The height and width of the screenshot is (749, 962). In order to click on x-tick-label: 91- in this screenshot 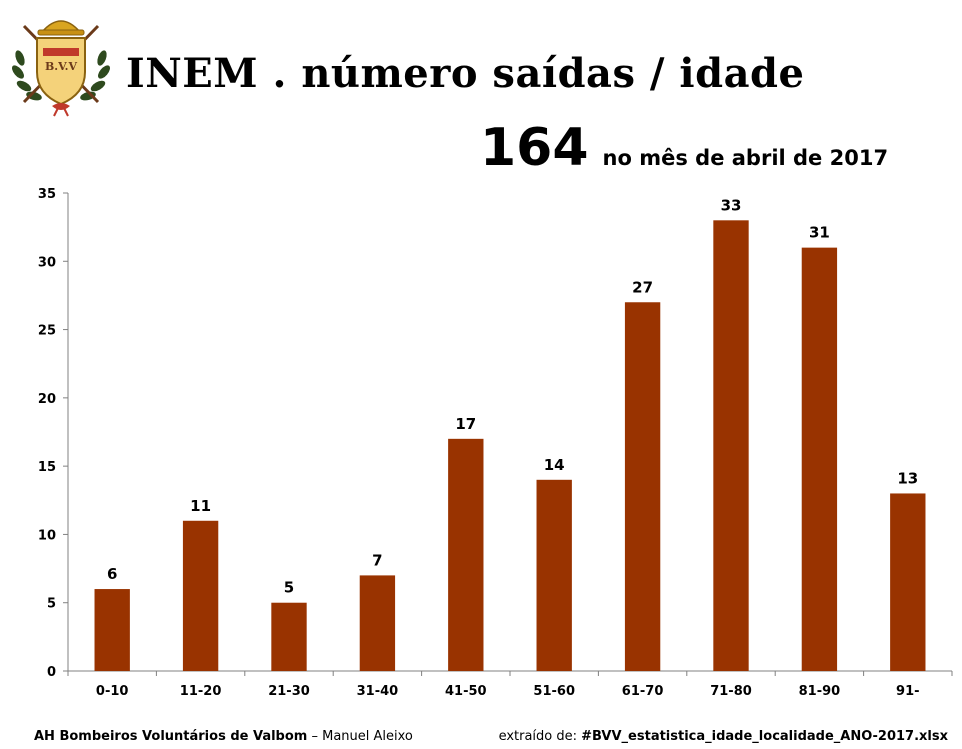, I will do `click(908, 691)`.